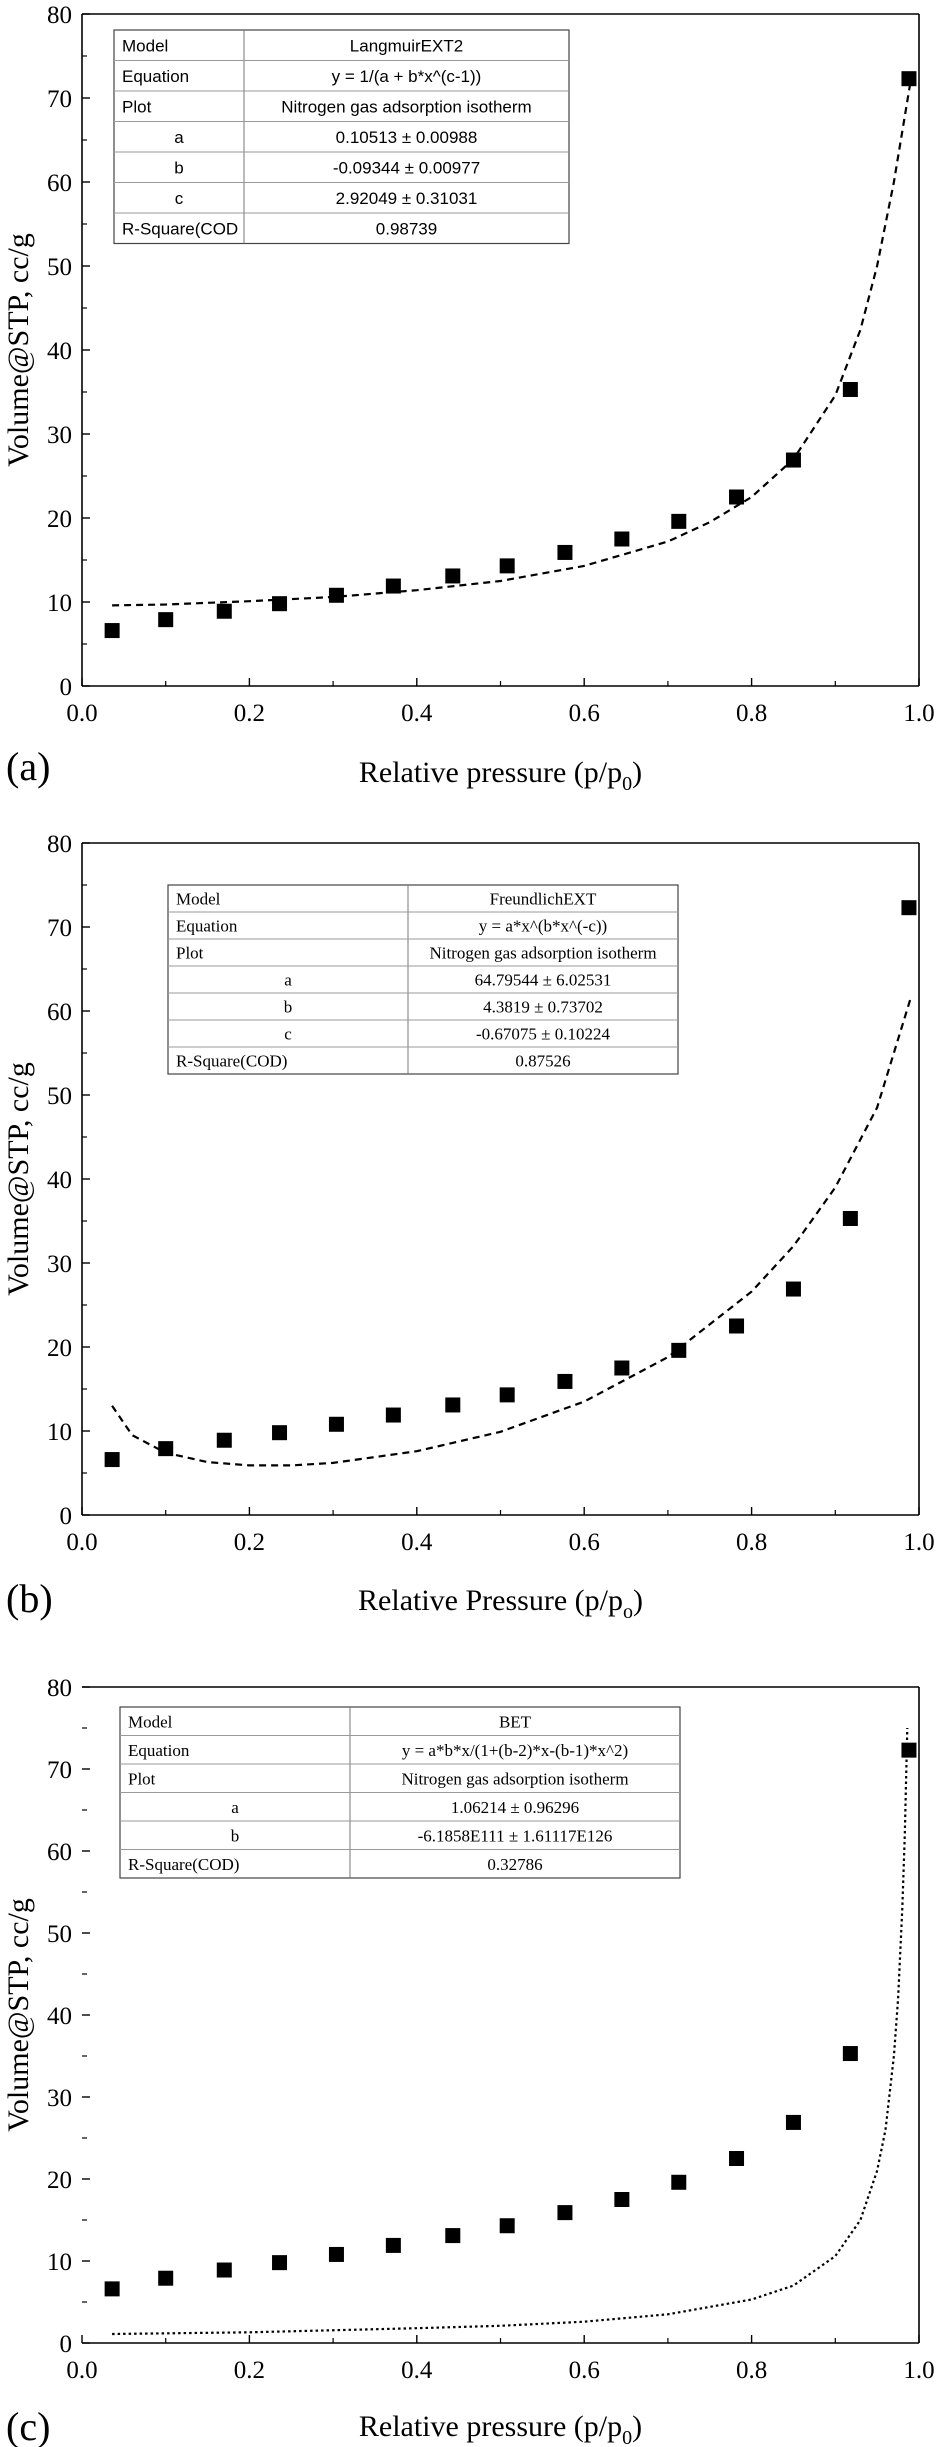 Image resolution: width=942 pixels, height=2447 pixels. Describe the element at coordinates (628, 1612) in the screenshot. I see `x-axis-title-subscript: o` at that location.